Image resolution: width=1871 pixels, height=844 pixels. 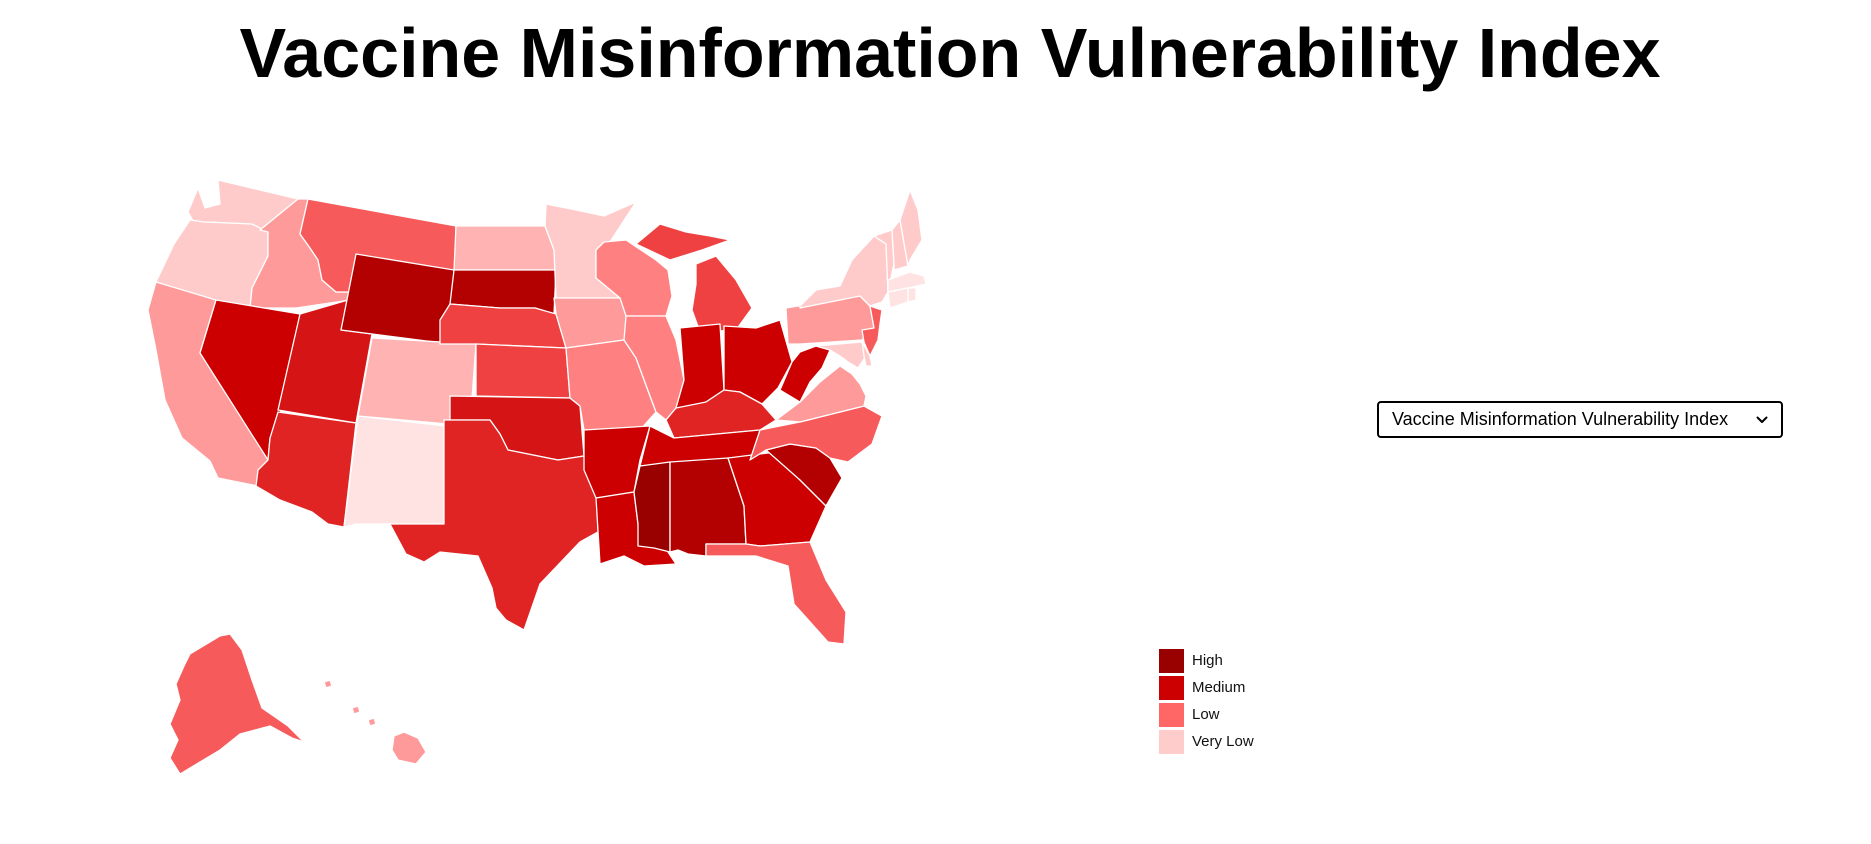 What do you see at coordinates (898, 298) in the screenshot?
I see `state-ct` at bounding box center [898, 298].